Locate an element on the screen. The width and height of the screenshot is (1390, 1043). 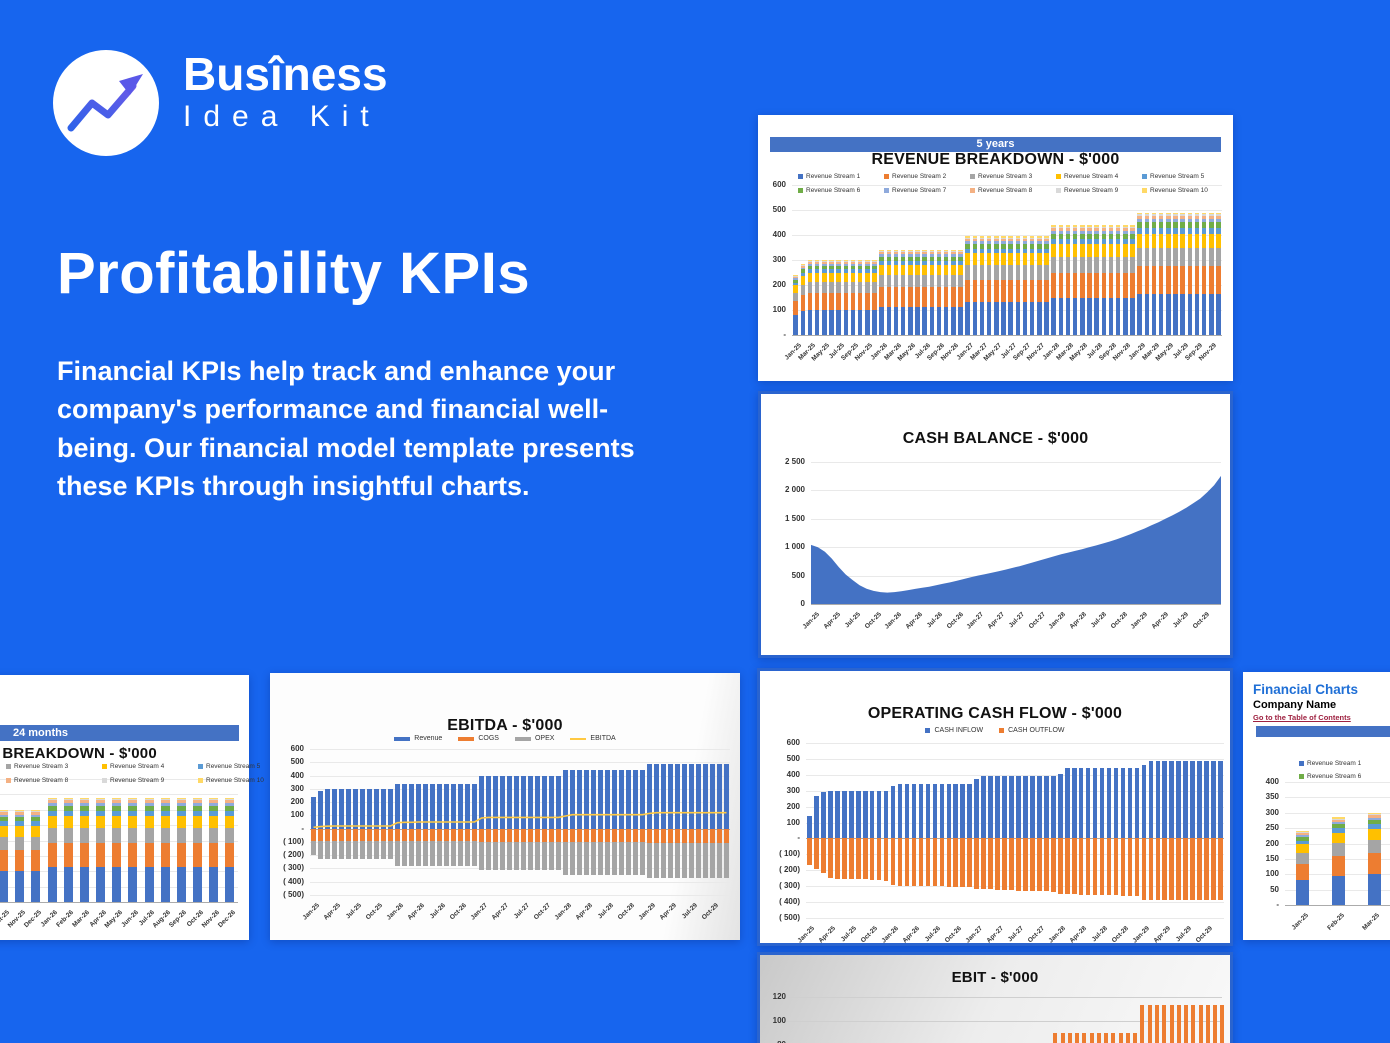
legend-item: Revenue is located at coordinates (418, 738).